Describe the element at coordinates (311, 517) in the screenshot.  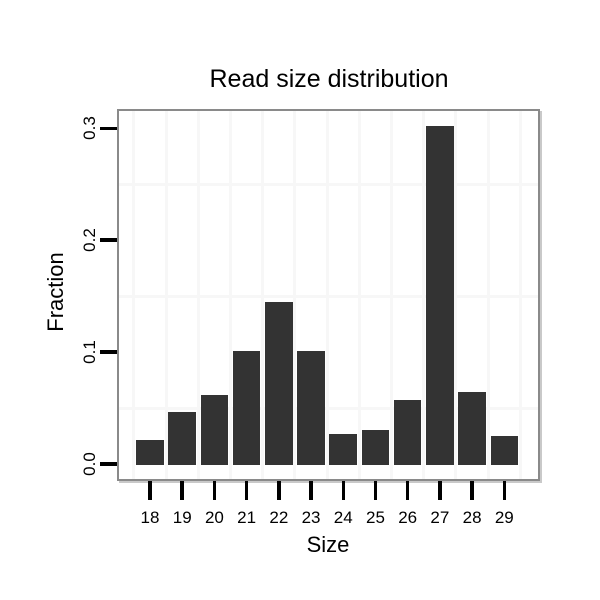
I see `x-axis-tick-label: 23` at that location.